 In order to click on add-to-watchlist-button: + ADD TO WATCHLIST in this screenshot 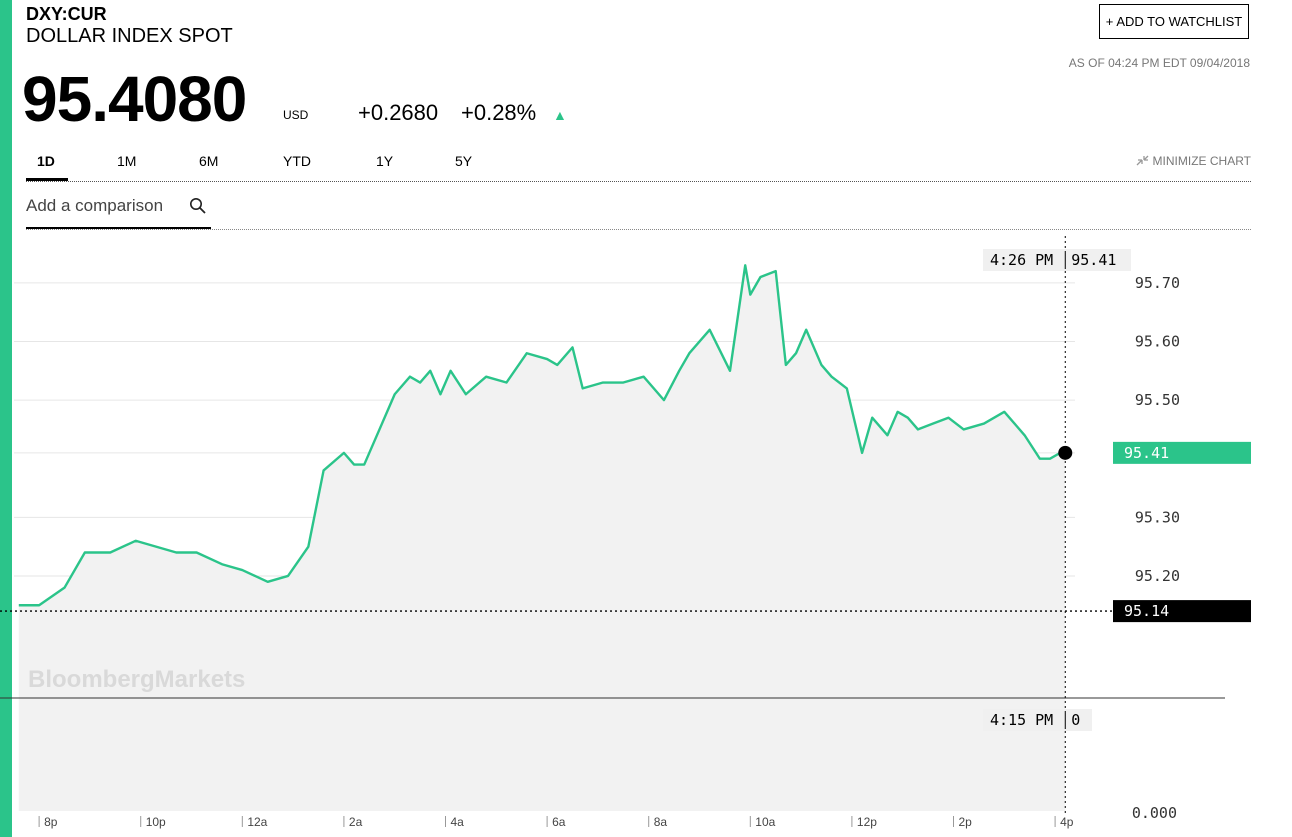, I will do `click(1174, 21)`.